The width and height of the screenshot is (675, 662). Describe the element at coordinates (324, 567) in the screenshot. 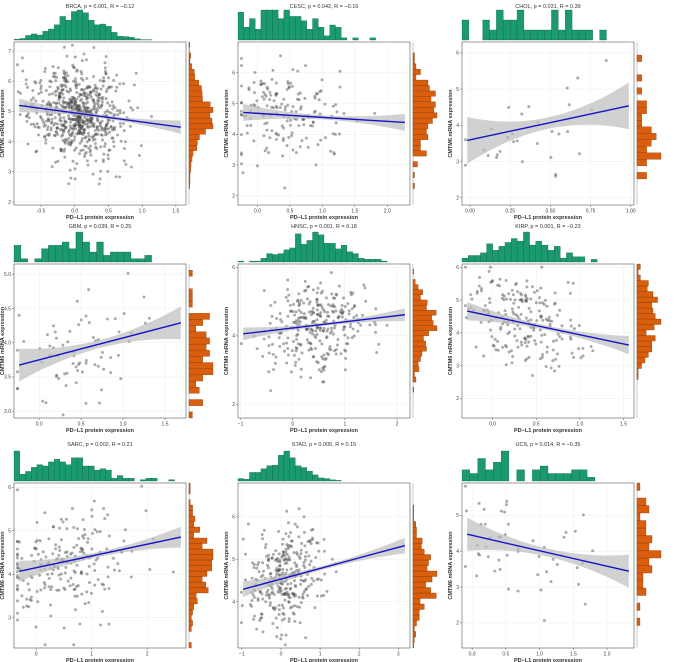

I see `regression-line` at that location.